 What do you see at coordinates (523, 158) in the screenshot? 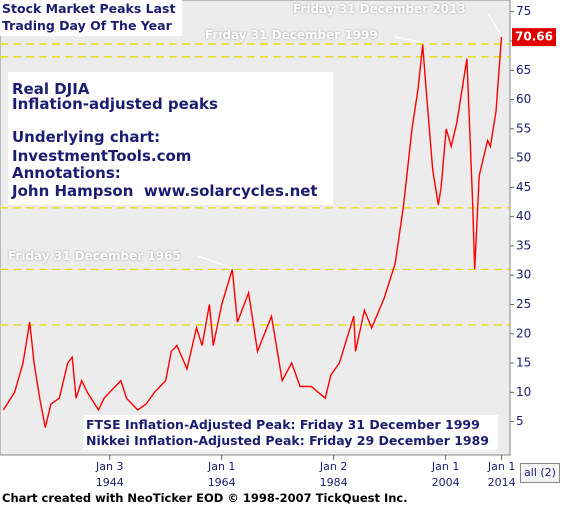
I see `y-tick-label: 50` at bounding box center [523, 158].